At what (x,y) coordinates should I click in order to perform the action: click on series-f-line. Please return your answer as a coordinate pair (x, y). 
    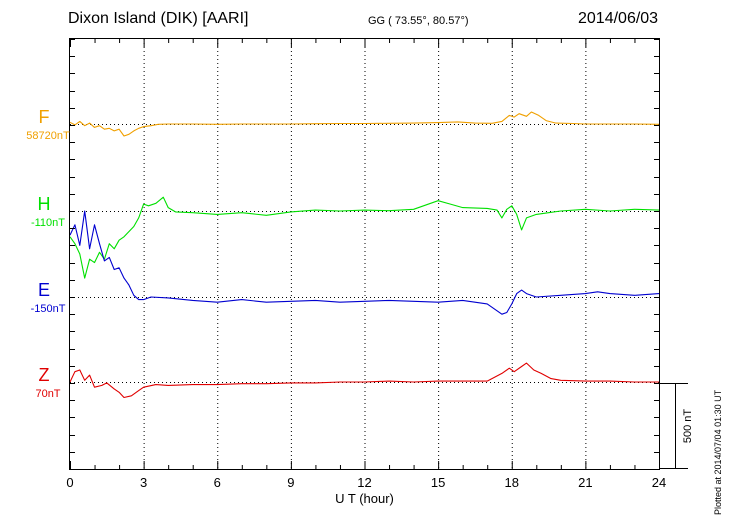
    Looking at the image, I should click on (364, 124).